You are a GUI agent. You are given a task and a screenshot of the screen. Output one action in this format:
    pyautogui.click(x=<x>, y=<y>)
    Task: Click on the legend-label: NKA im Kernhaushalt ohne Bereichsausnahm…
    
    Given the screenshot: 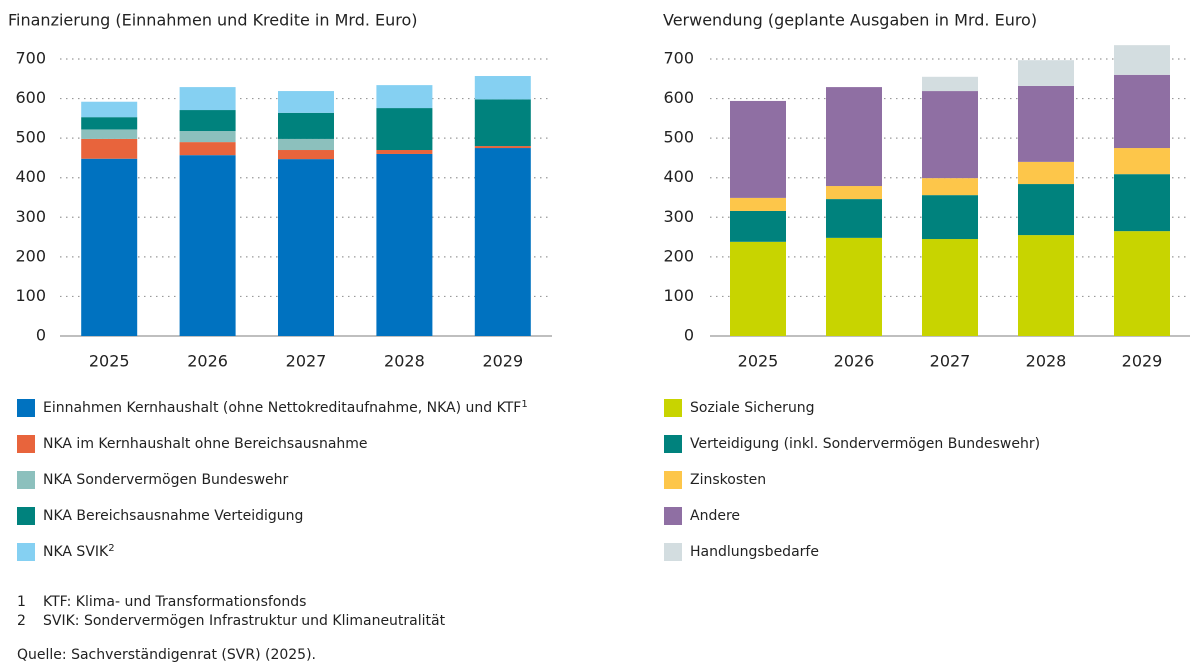 What is the action you would take?
    pyautogui.click(x=205, y=444)
    